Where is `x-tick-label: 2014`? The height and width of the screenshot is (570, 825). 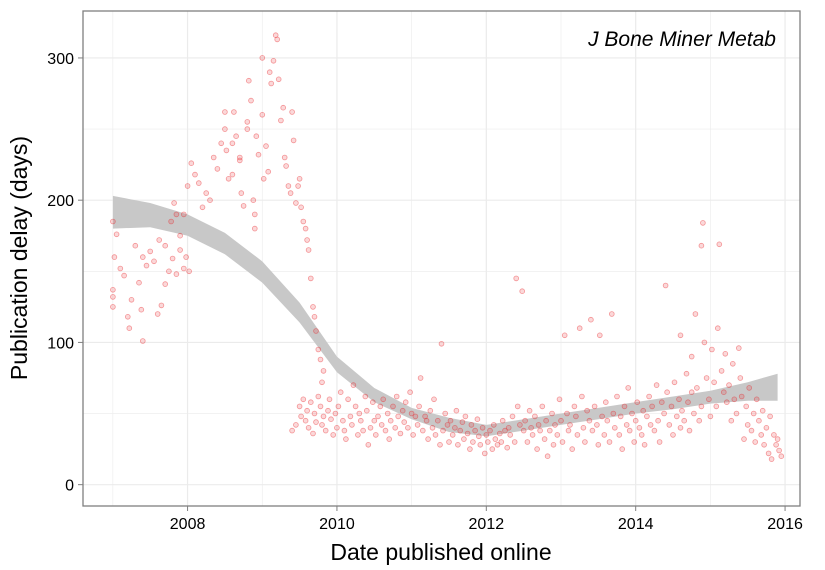
x-tick-label: 2014 is located at coordinates (636, 524).